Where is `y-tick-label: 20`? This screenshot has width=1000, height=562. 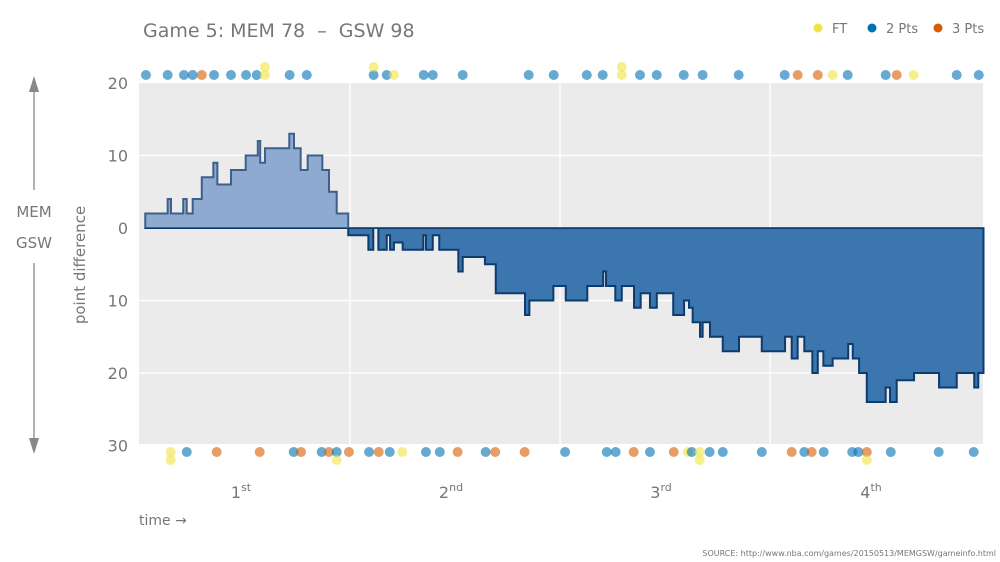
y-tick-label: 20 is located at coordinates (118, 373).